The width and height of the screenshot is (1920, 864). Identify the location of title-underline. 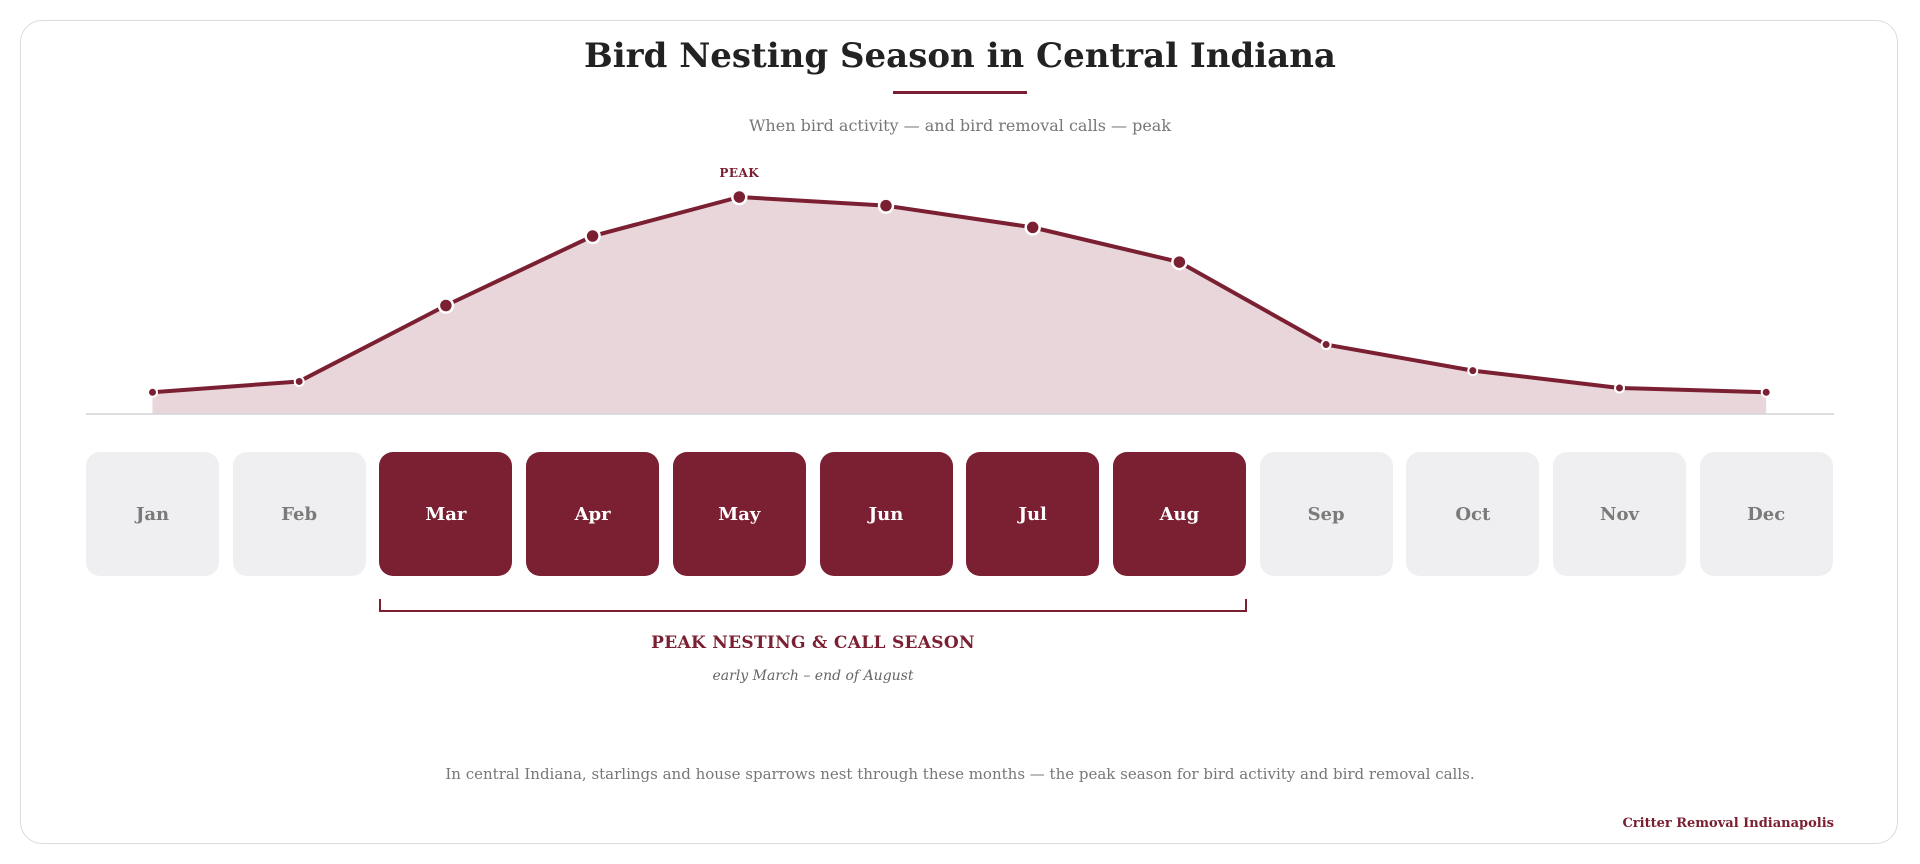
(960, 92).